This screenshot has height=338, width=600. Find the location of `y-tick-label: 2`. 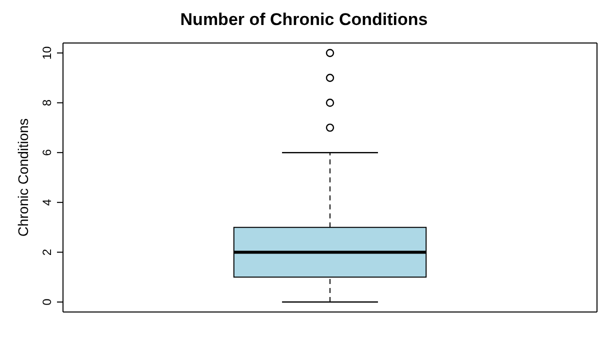

y-tick-label: 2 is located at coordinates (47, 252).